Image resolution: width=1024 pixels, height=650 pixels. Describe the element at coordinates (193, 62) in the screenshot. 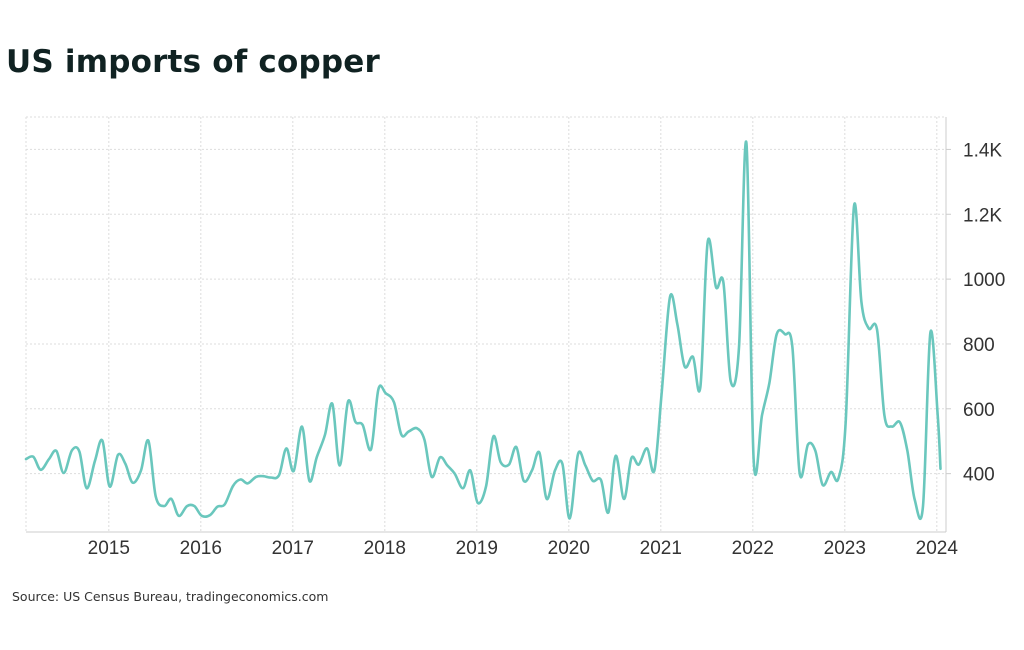

I see `chart-title: US imports of copper` at that location.